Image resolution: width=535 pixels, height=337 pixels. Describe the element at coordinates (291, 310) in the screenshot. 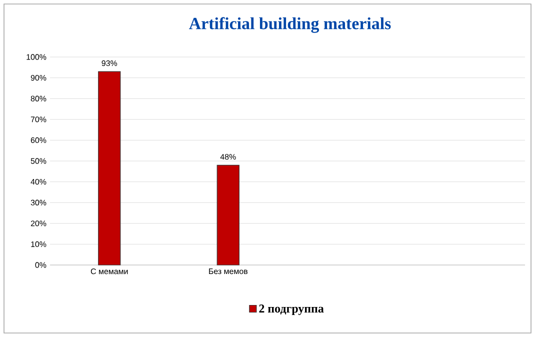

I see `legend-label: 2 подгруппа` at that location.